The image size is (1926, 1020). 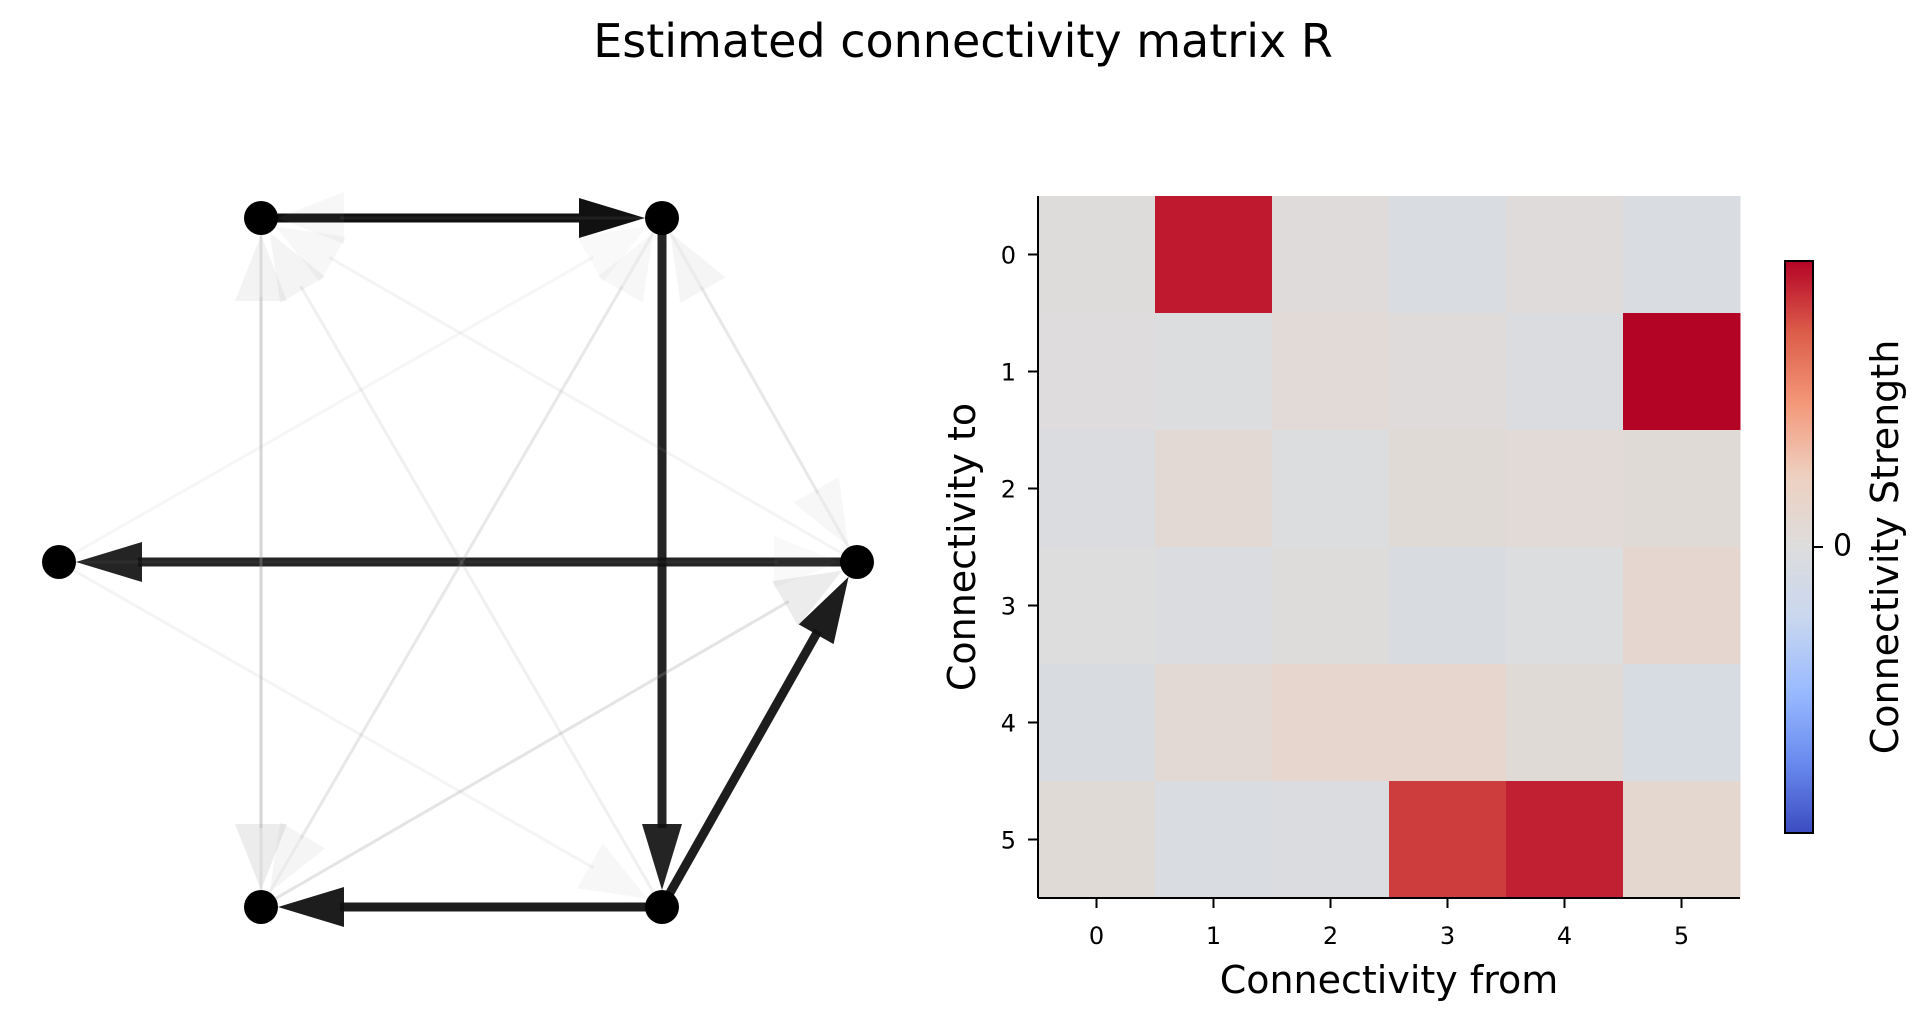 What do you see at coordinates (1008, 490) in the screenshot?
I see `y-tick-label: 2` at bounding box center [1008, 490].